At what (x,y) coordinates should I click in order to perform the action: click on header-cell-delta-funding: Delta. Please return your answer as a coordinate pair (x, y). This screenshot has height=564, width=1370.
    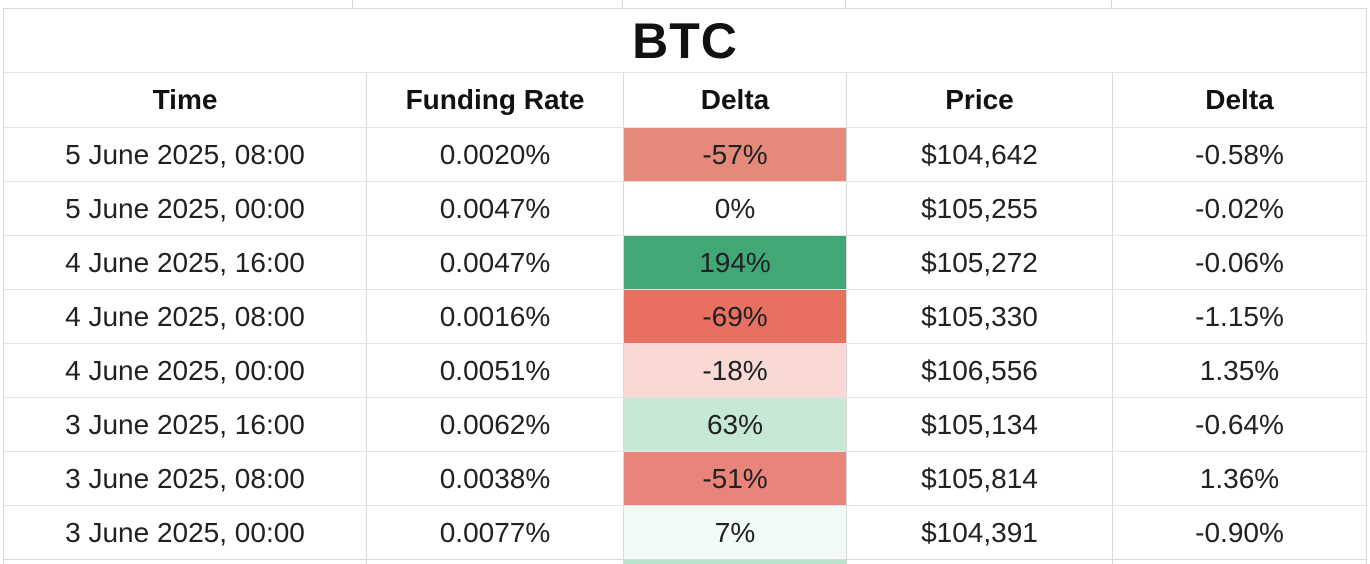
    Looking at the image, I should click on (734, 99).